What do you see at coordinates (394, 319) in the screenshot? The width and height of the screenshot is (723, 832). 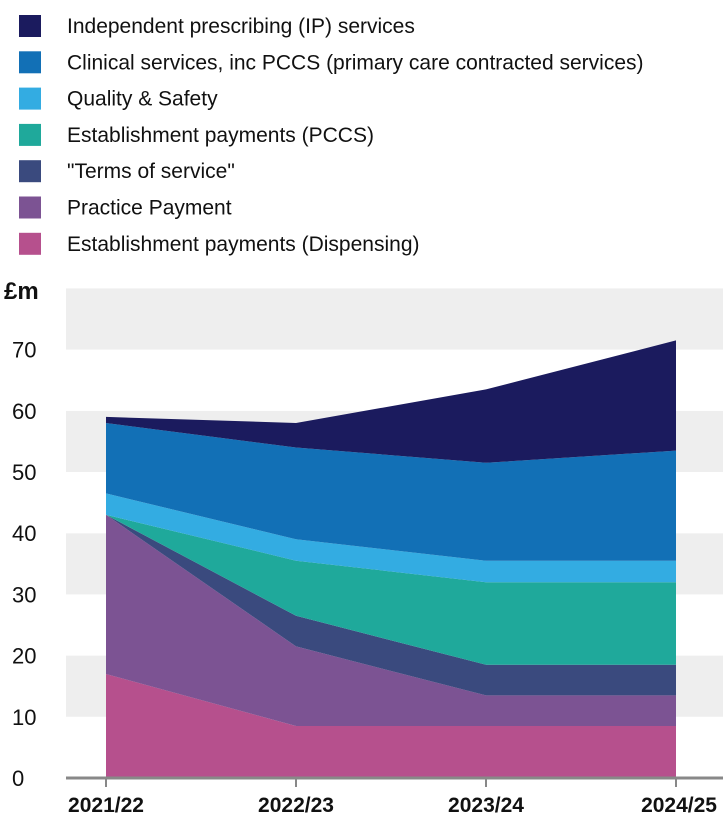 I see `grid-band` at bounding box center [394, 319].